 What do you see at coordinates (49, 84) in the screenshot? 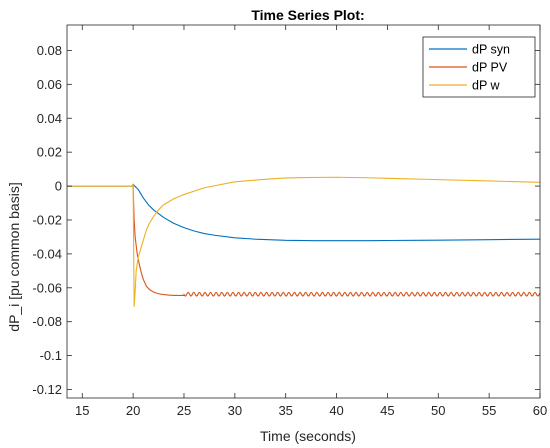
I see `y-tick-label: 0.06` at bounding box center [49, 84].